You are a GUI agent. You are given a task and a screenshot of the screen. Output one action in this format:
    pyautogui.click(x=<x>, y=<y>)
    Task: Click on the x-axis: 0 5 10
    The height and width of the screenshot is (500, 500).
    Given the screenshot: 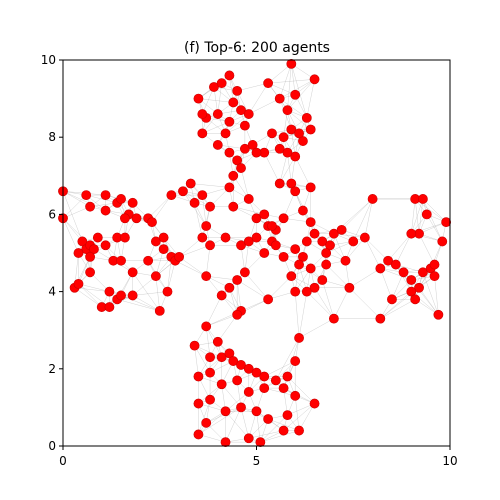 What is the action you would take?
    pyautogui.click(x=258, y=457)
    